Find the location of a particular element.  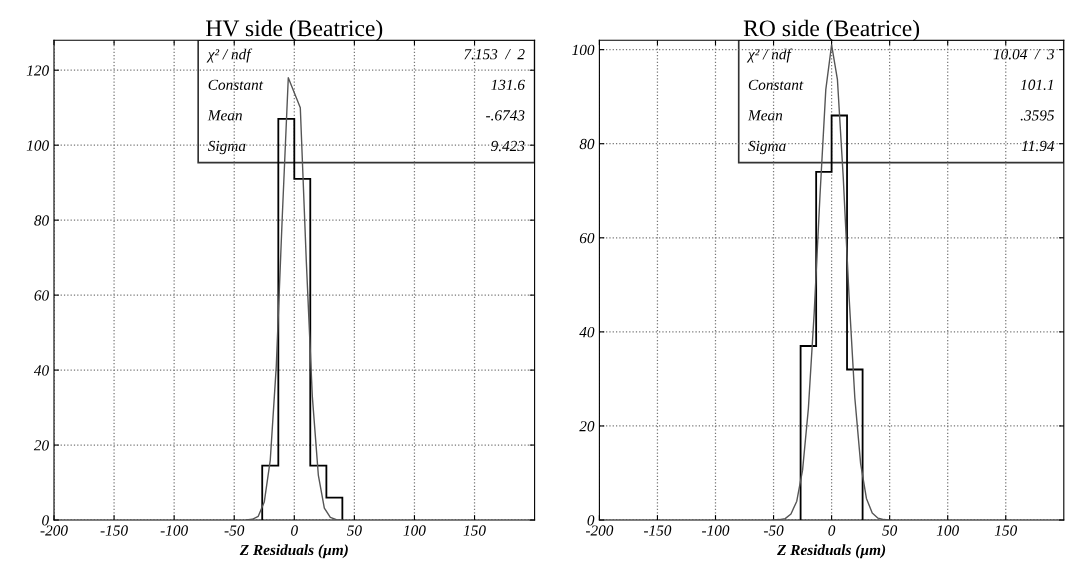

annotation: .3595 is located at coordinates (1037, 115).